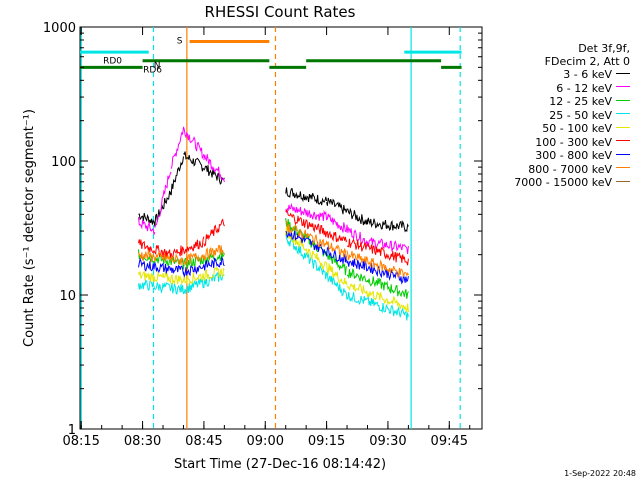 Image resolution: width=640 pixels, height=480 pixels. What do you see at coordinates (280, 12) in the screenshot?
I see `chart-title: RHESSI Count Rates` at bounding box center [280, 12].